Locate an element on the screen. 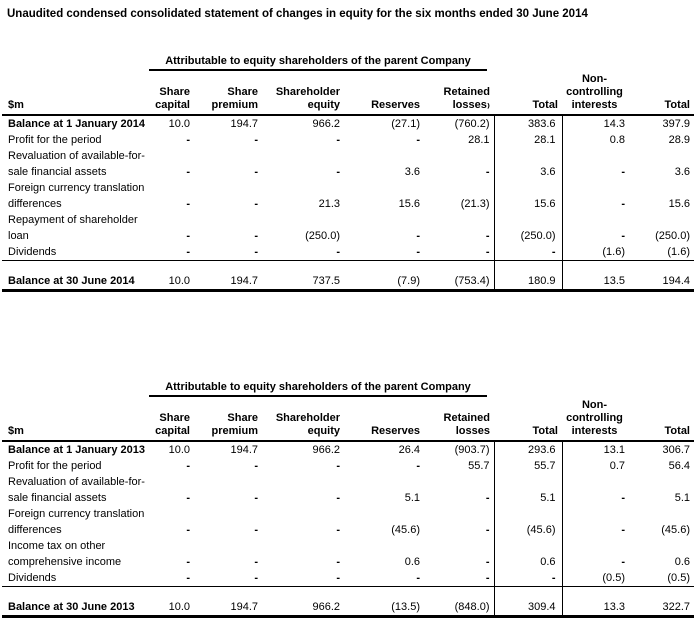 Image resolution: width=695 pixels, height=618 pixels. table-row: Profit for the period - - - - 55.7 55.7 0.7 56.4 is located at coordinates (348, 466).